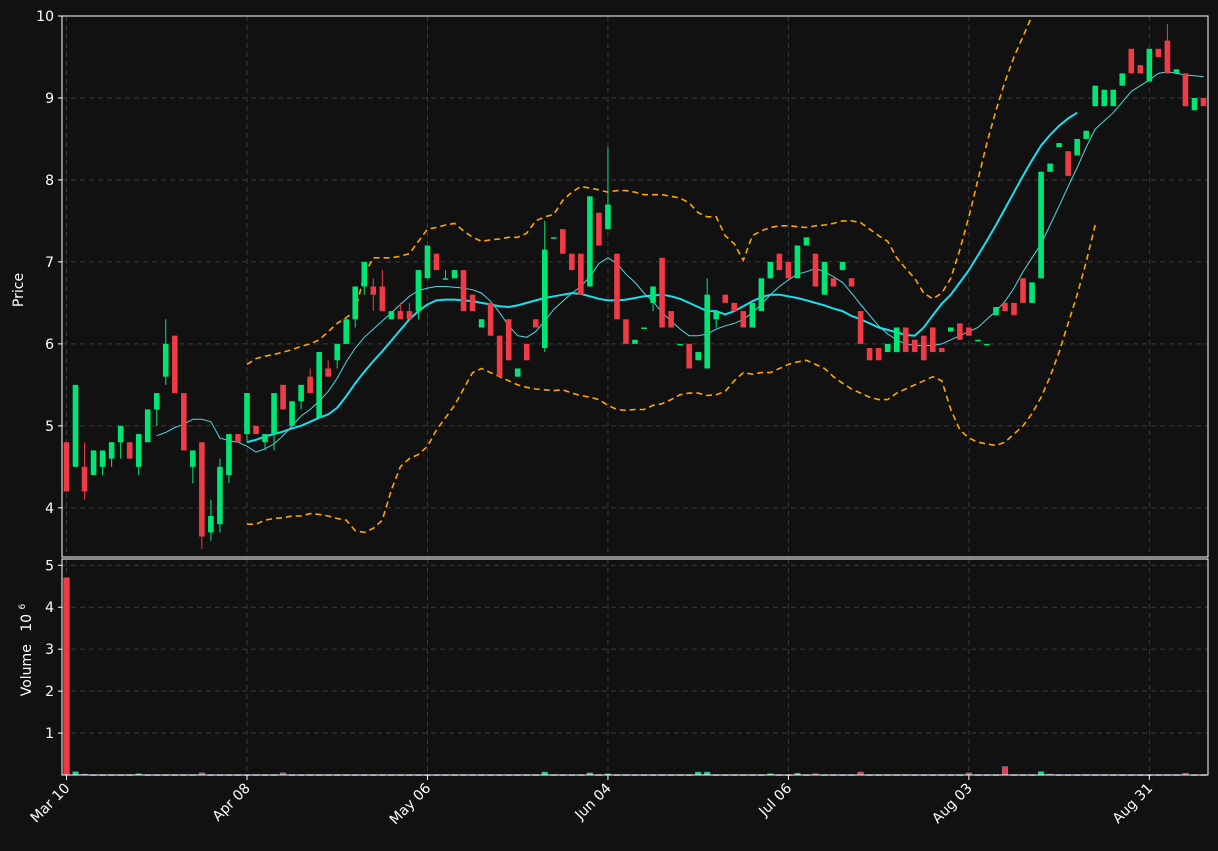 This screenshot has height=851, width=1218. I want to click on price-tick-label: 9, so click(49, 99).